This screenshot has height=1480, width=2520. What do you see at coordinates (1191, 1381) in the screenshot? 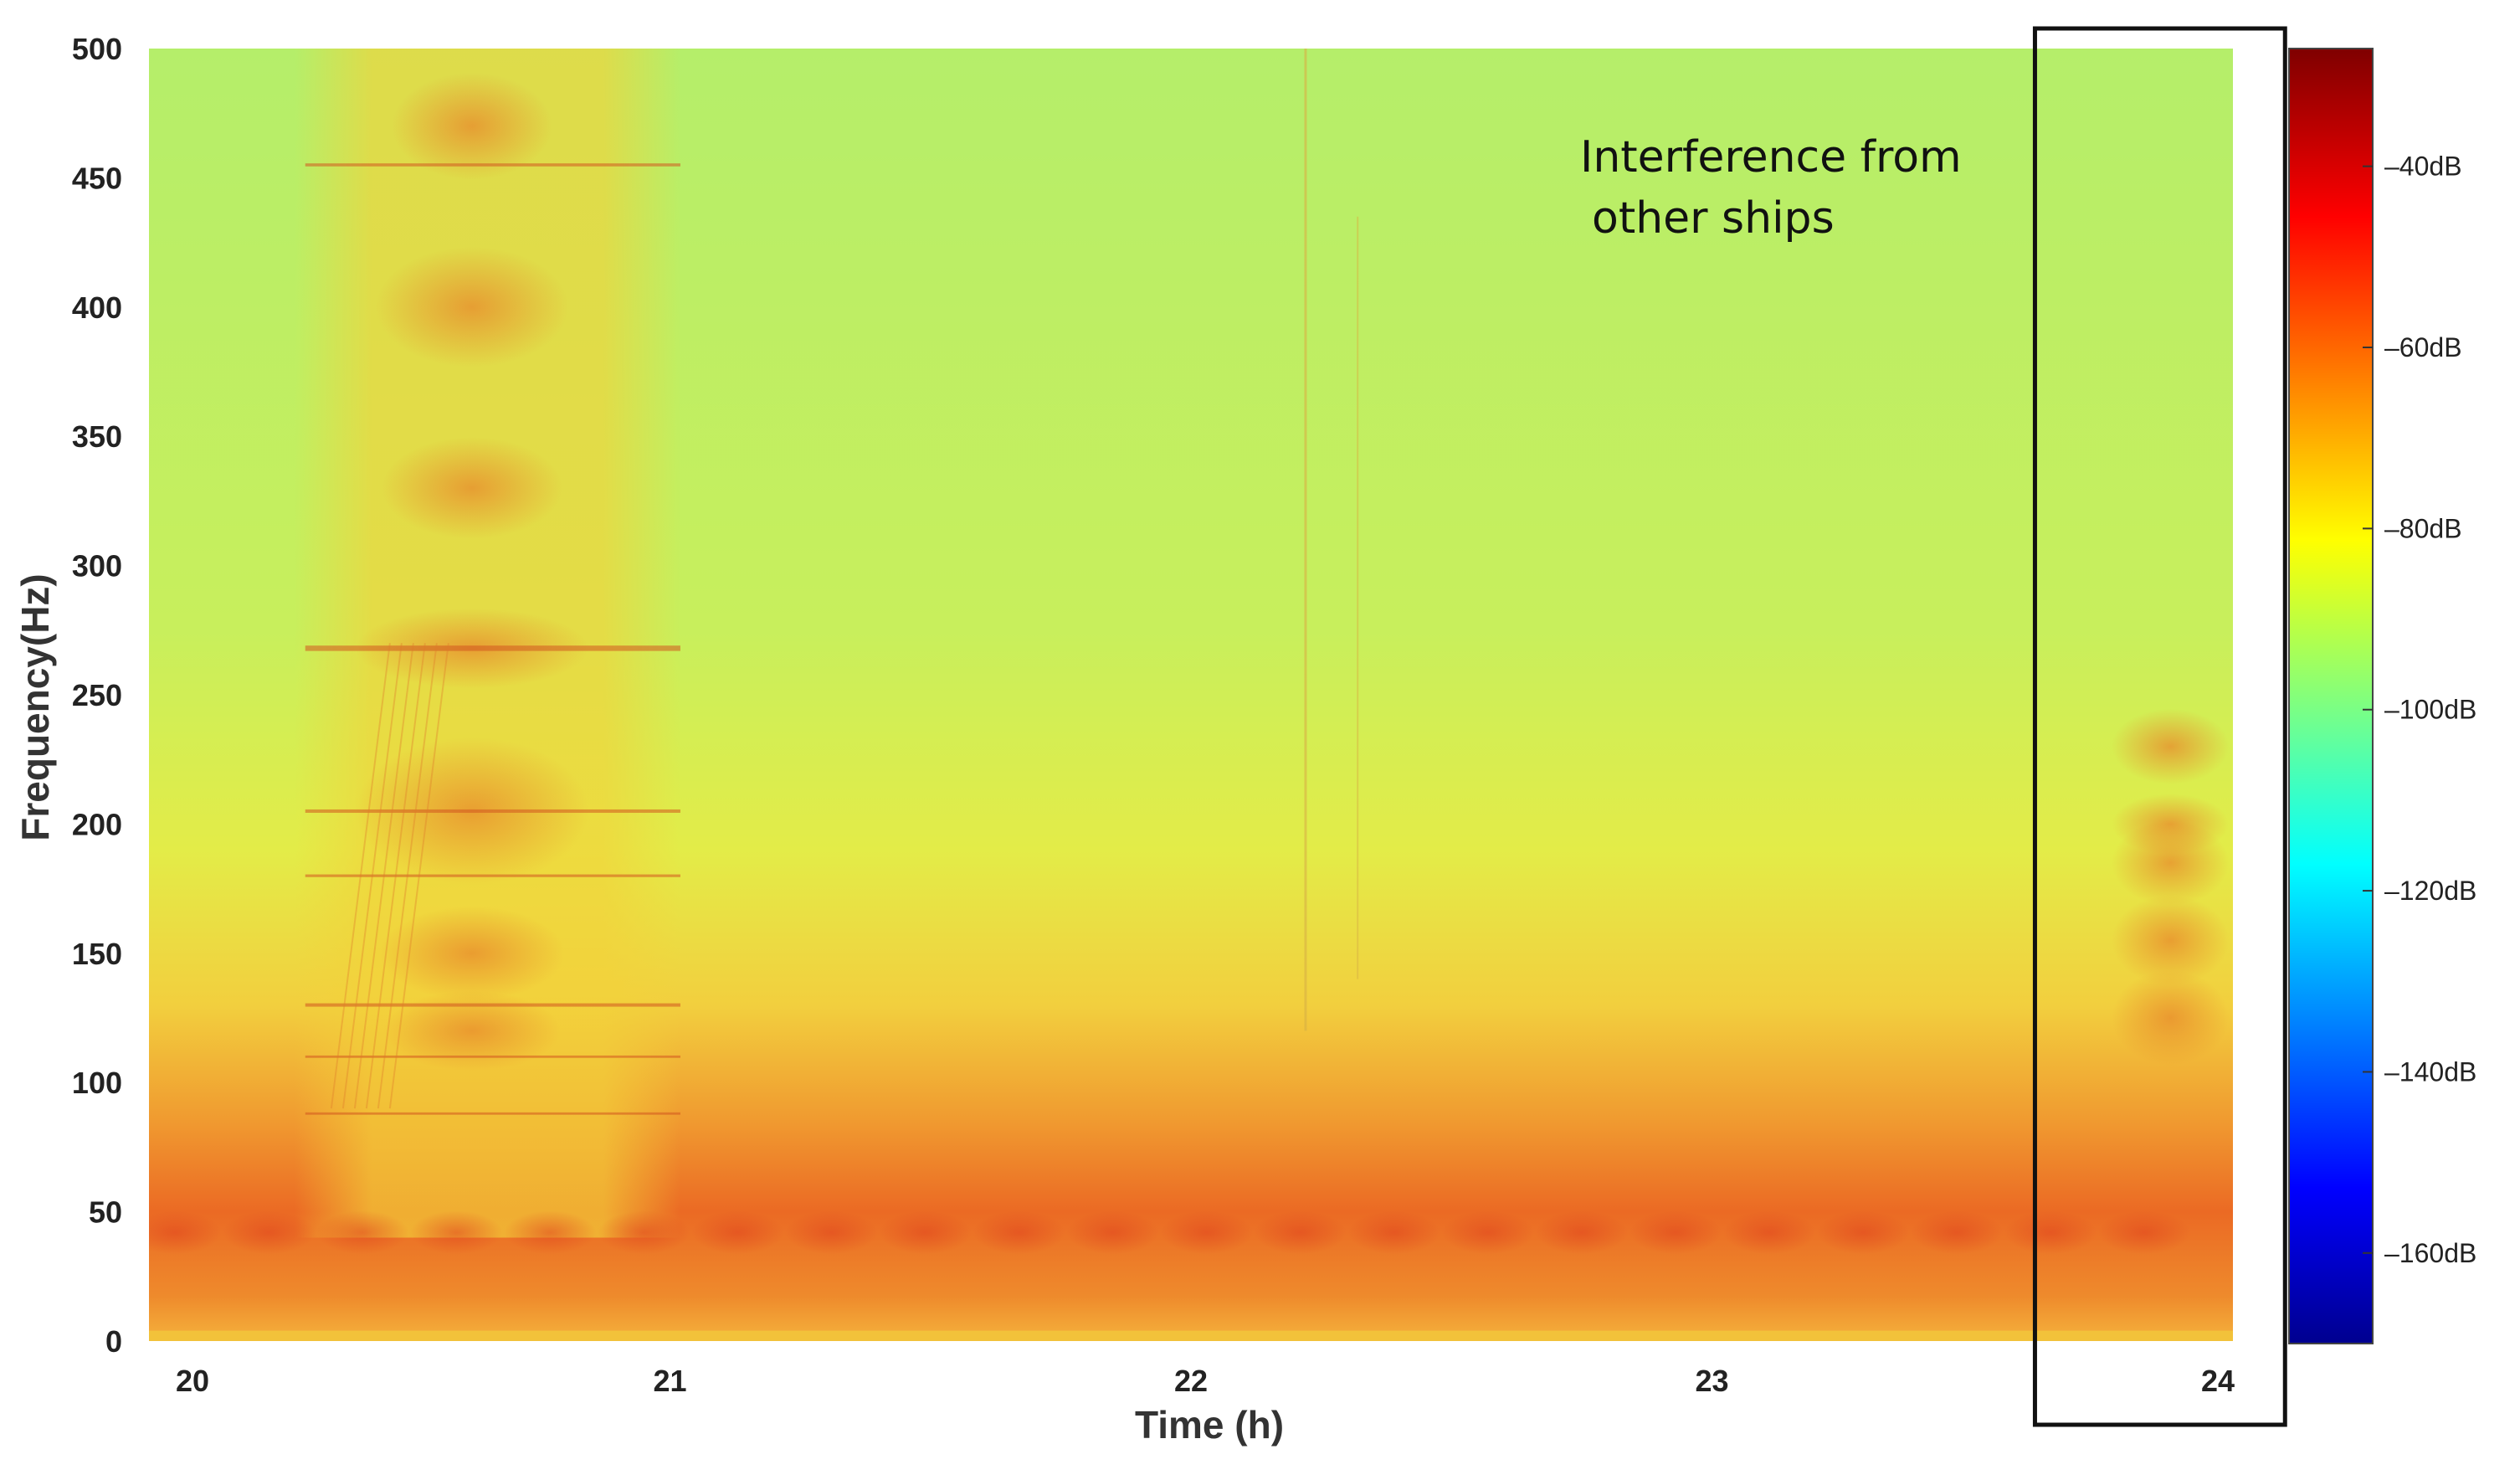
I see `x-tick-label: 22` at bounding box center [1191, 1381].